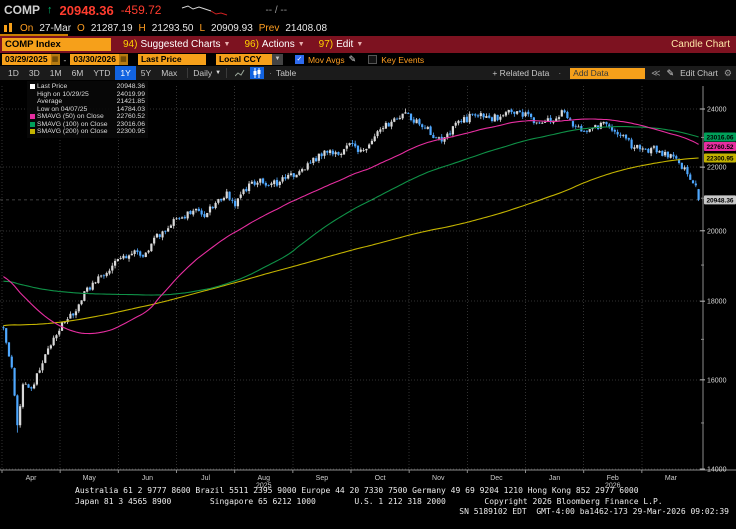  I want to click on related-data-button: + Related Data, so click(521, 73).